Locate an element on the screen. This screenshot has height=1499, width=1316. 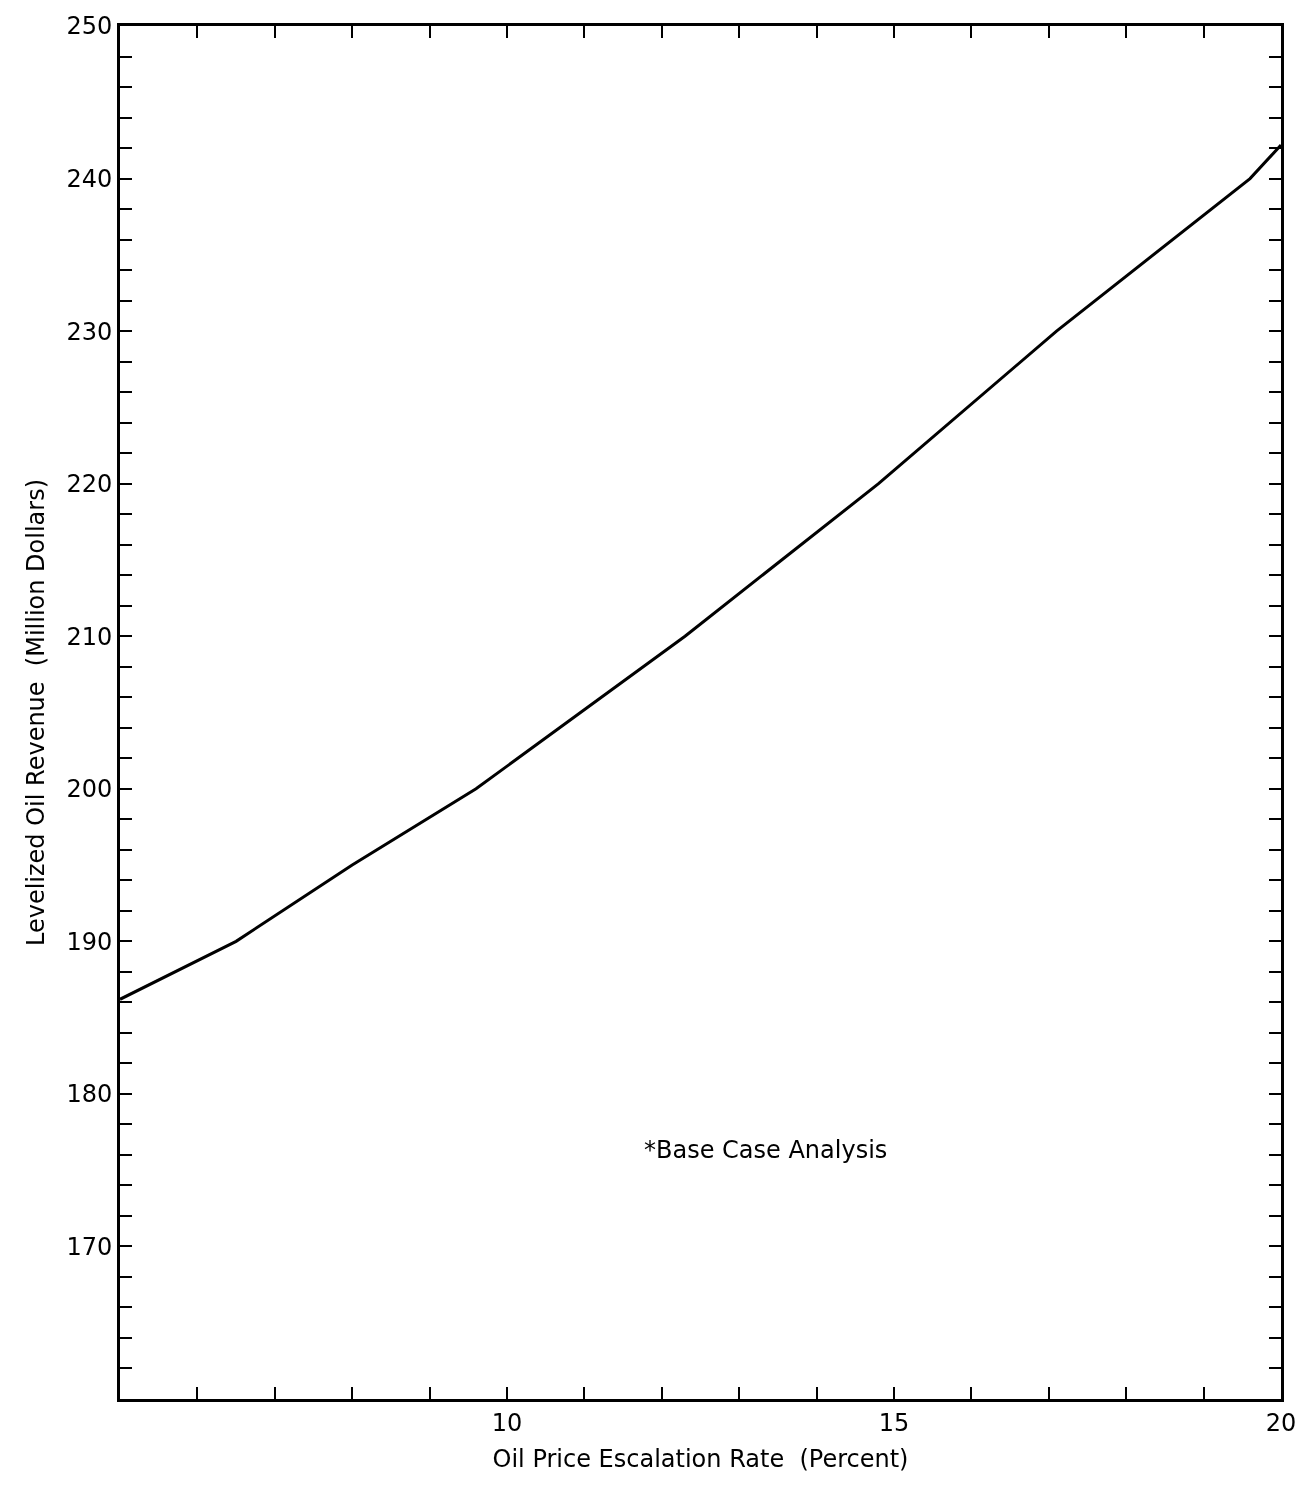
x-tick-label: 15 is located at coordinates (894, 1422).